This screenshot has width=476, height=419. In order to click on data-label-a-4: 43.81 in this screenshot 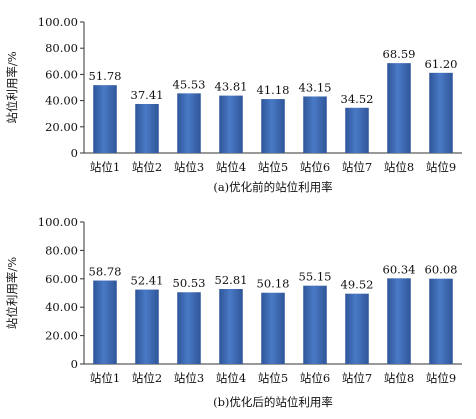, I will do `click(231, 87)`.